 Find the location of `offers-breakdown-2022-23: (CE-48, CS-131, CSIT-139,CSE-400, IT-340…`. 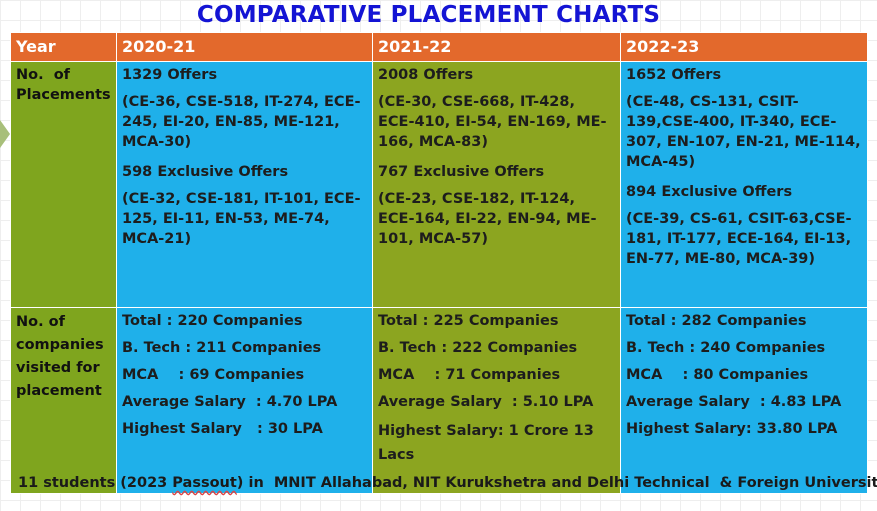

offers-breakdown-2022-23: (CE-48, CS-131, CSIT-139,CSE-400, IT-340… is located at coordinates (743, 132).